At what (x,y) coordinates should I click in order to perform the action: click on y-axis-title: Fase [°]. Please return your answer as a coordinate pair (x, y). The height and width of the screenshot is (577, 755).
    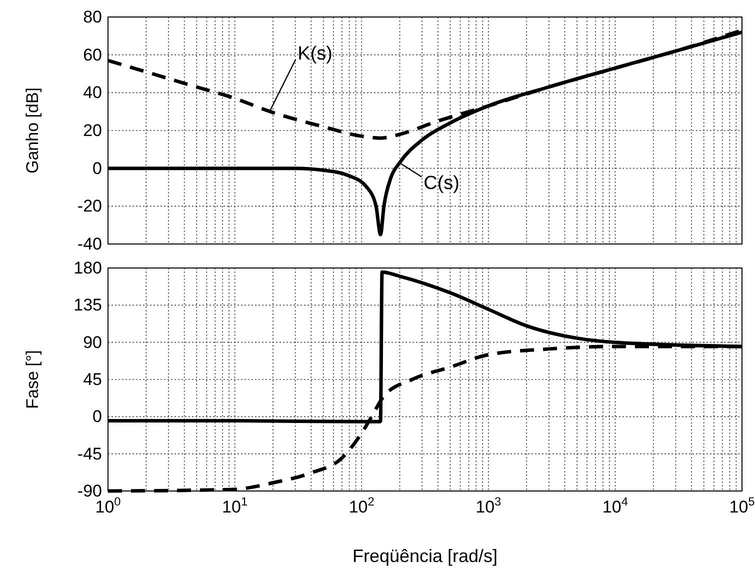
    Looking at the image, I should click on (32, 379).